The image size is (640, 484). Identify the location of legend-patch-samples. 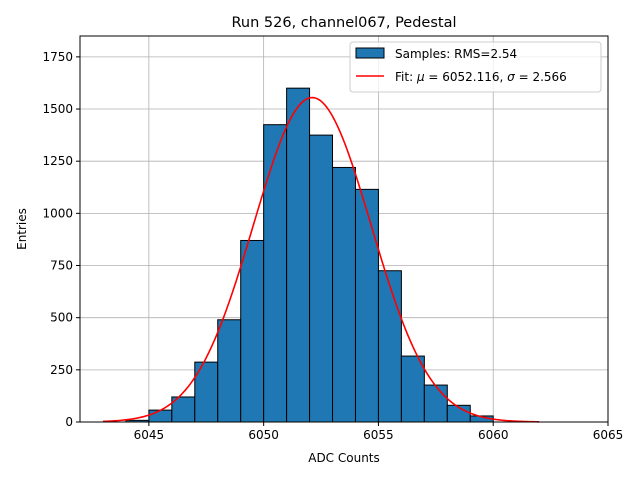
(370, 53).